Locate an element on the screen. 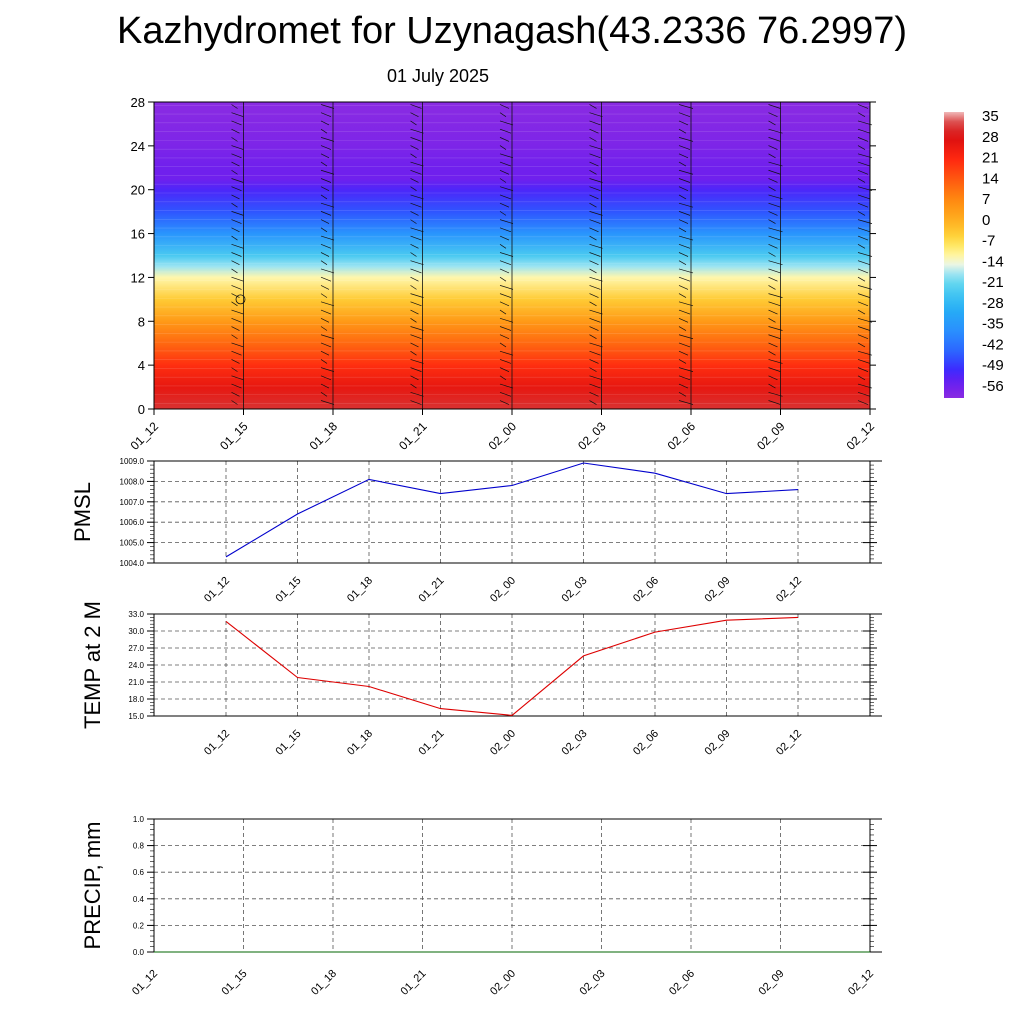 Image resolution: width=1024 pixels, height=1024 pixels. y-tick-label: 33.0 is located at coordinates (136, 614).